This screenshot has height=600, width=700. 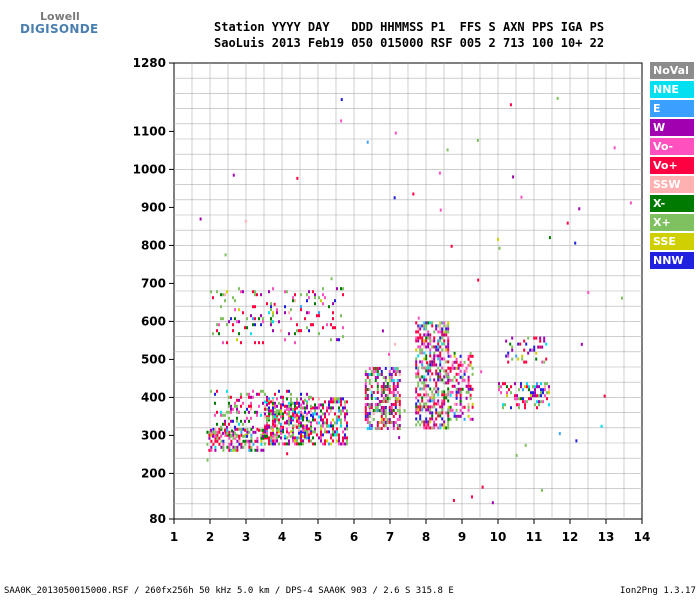 I want to click on y-tick-label: 80, so click(x=157, y=519).